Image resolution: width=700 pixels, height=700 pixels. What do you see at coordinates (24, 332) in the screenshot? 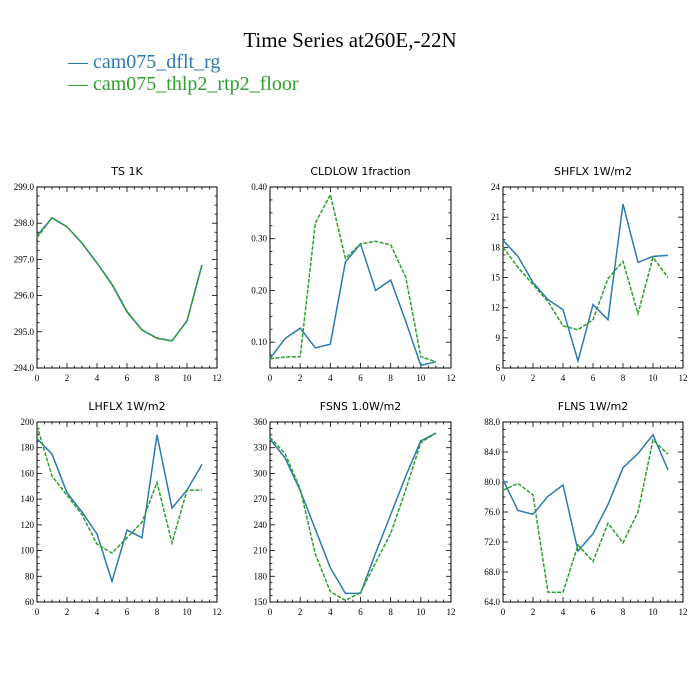
I see `y-tick-label: 295.0` at bounding box center [24, 332].